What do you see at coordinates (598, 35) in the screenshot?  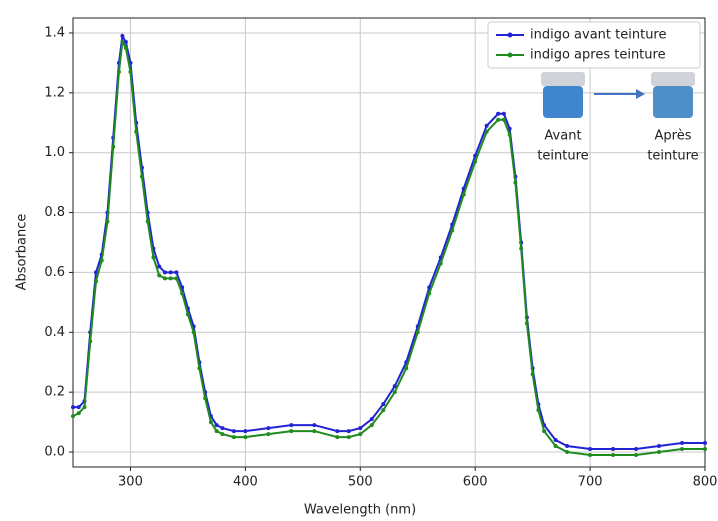 I see `legend-label: indigo avant teinture` at bounding box center [598, 35].